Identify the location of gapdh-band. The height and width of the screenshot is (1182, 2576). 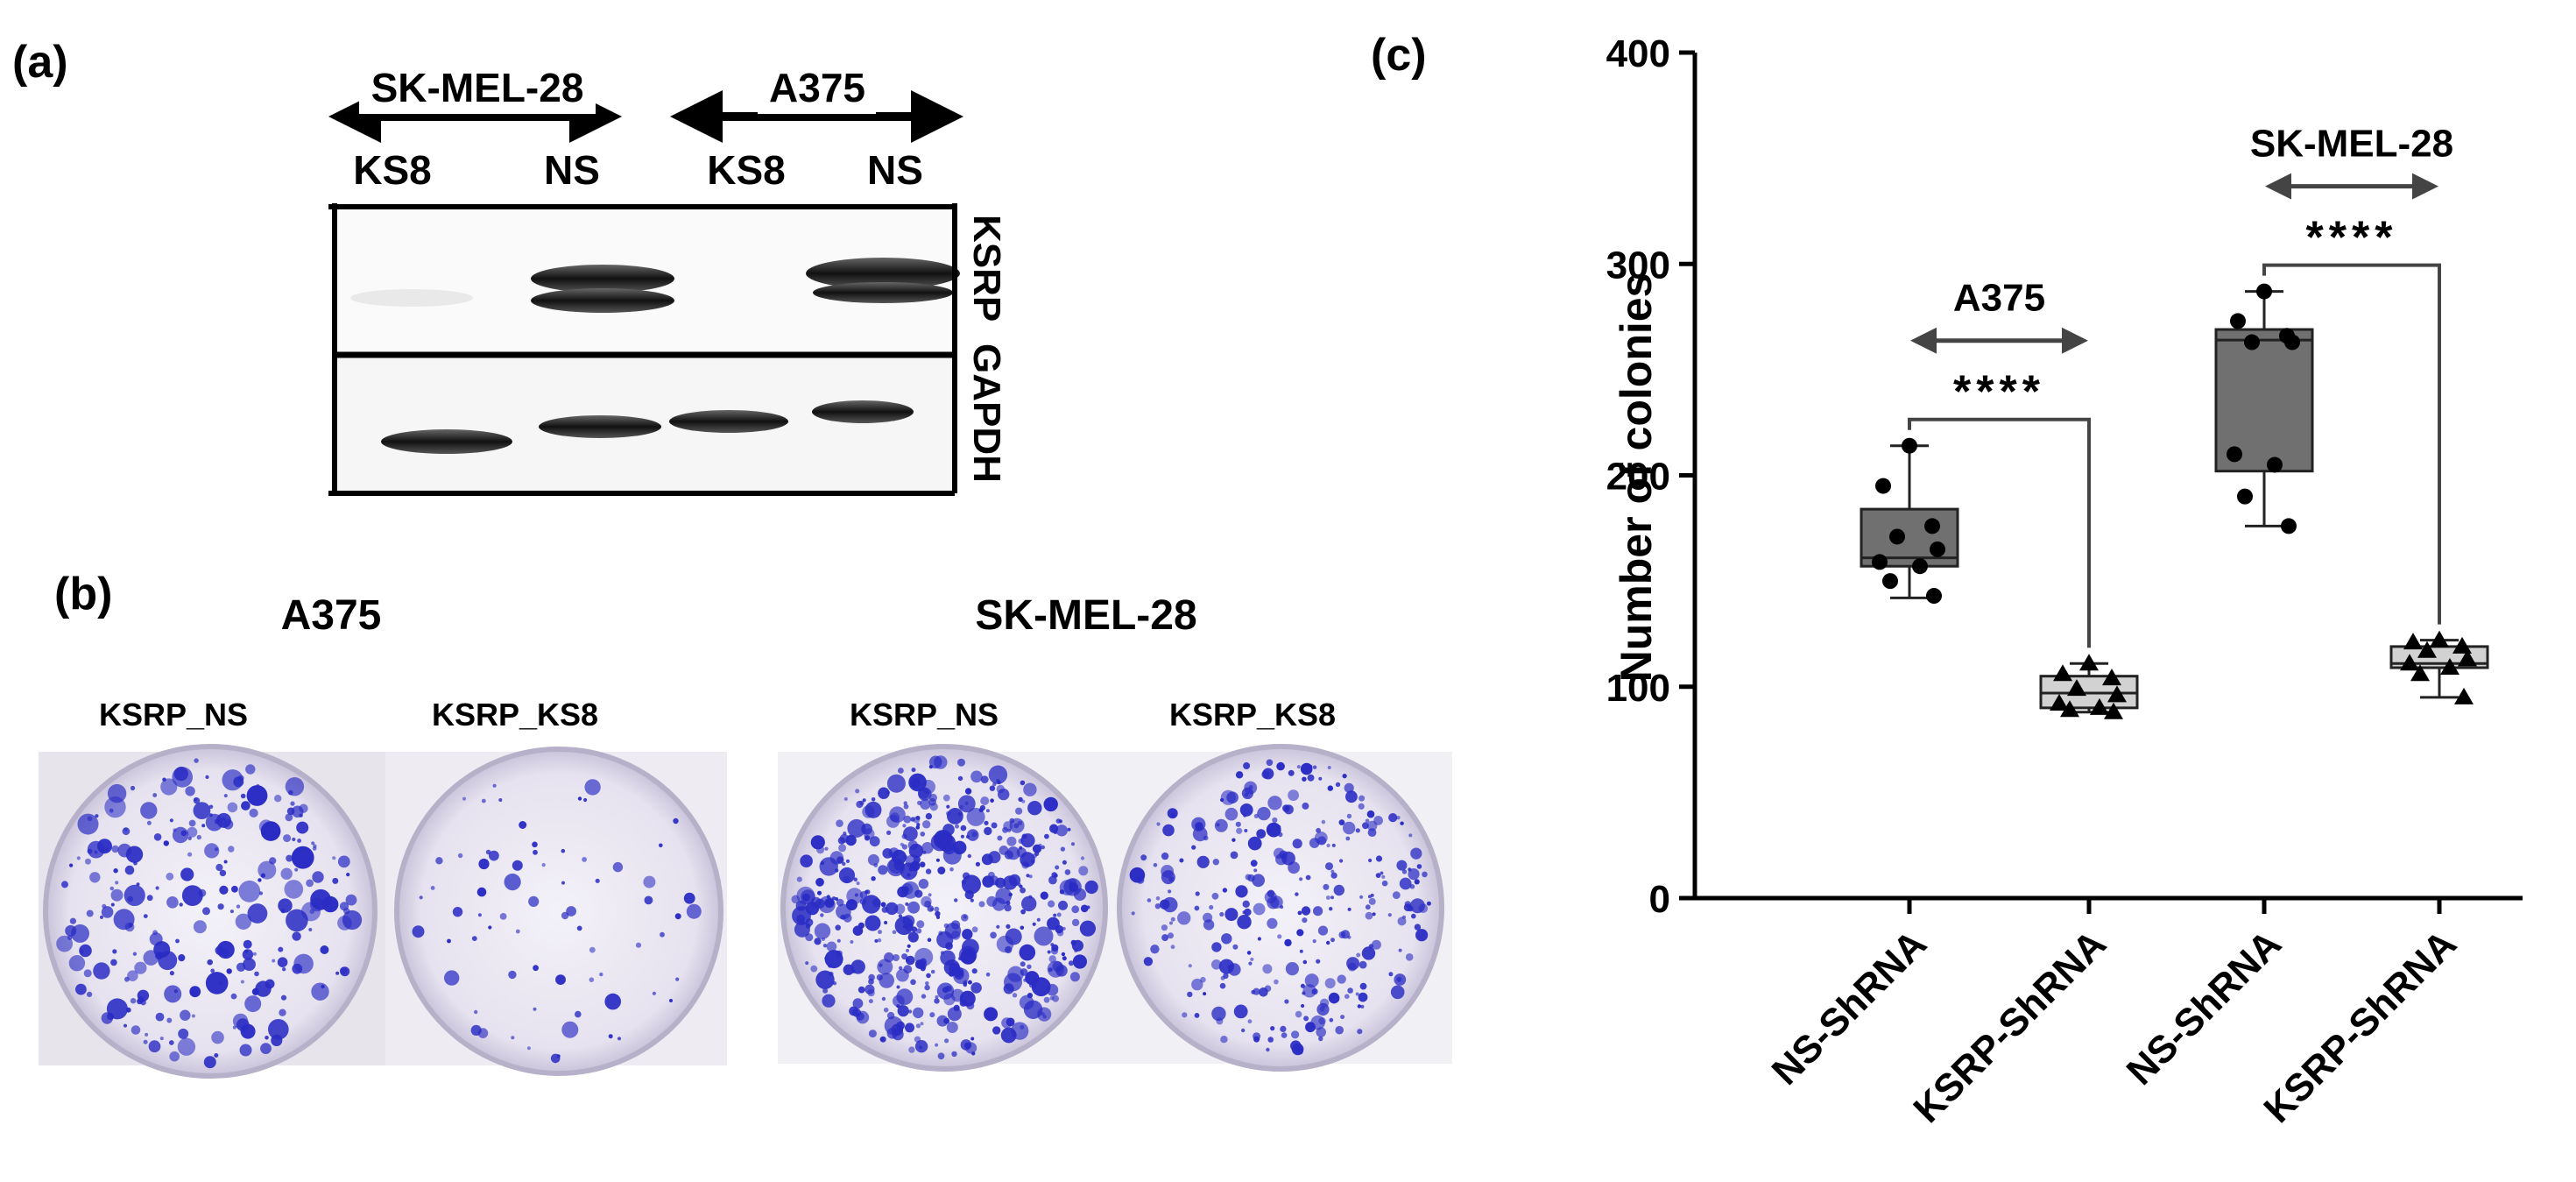
(600, 426).